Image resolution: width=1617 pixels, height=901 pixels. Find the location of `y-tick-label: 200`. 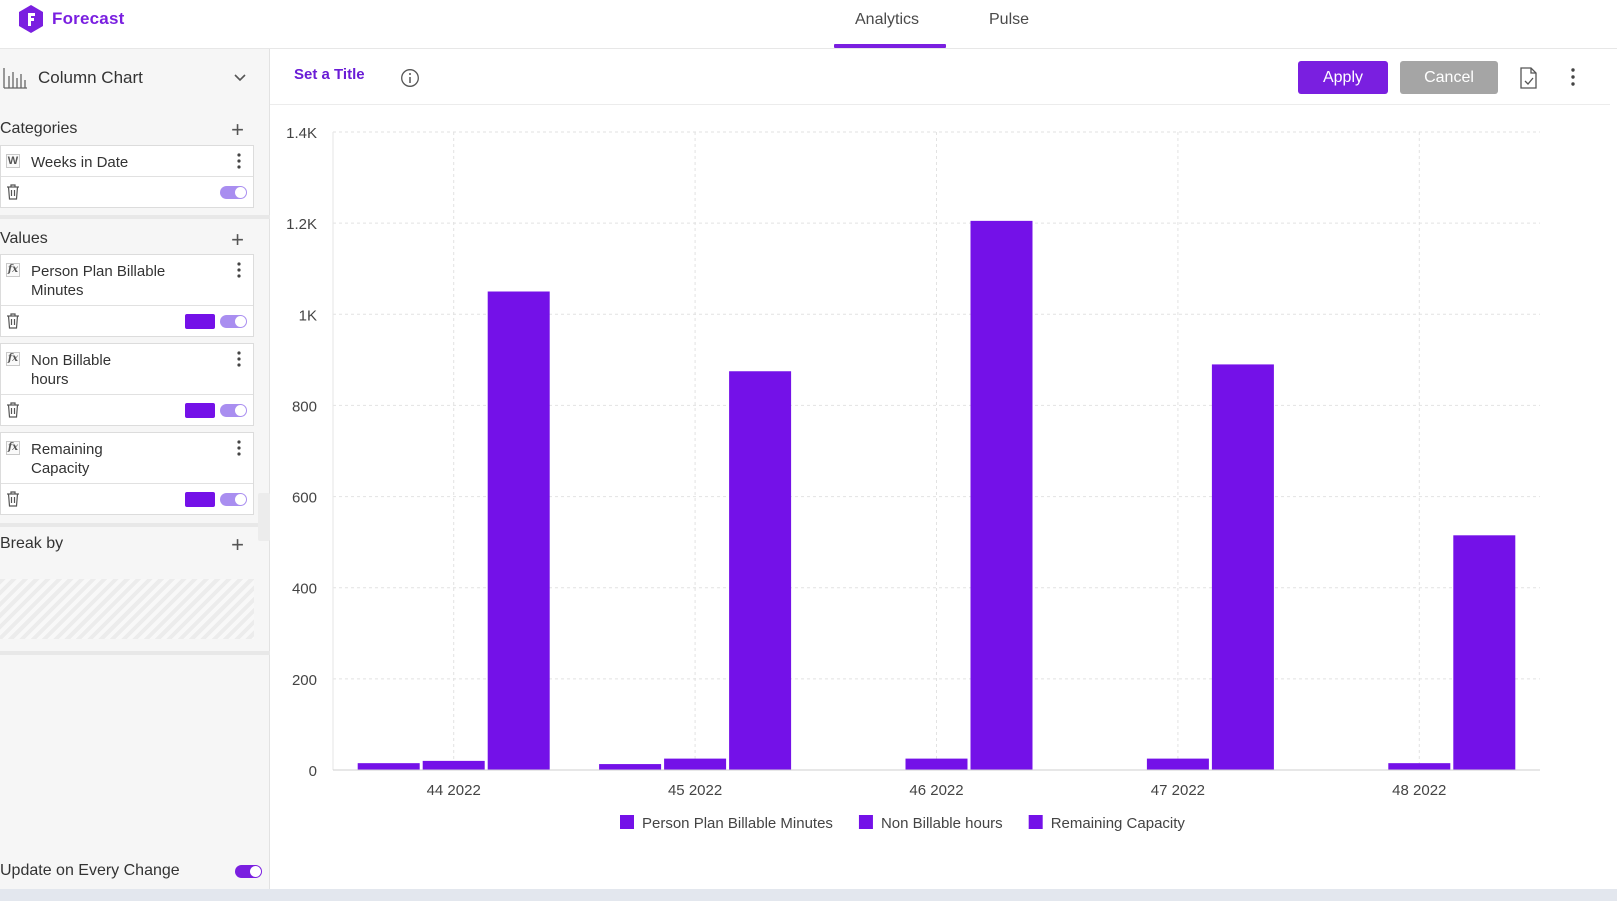

y-tick-label: 200 is located at coordinates (304, 680).